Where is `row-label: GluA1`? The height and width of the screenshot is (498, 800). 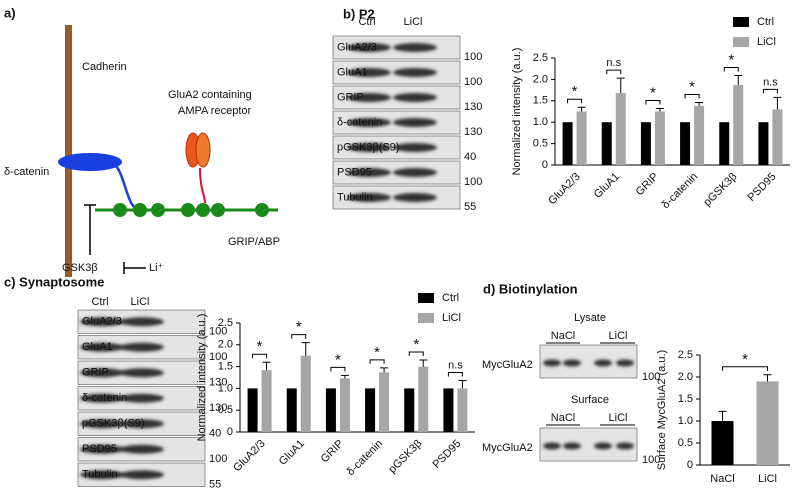
row-label: GluA1 is located at coordinates (97, 347).